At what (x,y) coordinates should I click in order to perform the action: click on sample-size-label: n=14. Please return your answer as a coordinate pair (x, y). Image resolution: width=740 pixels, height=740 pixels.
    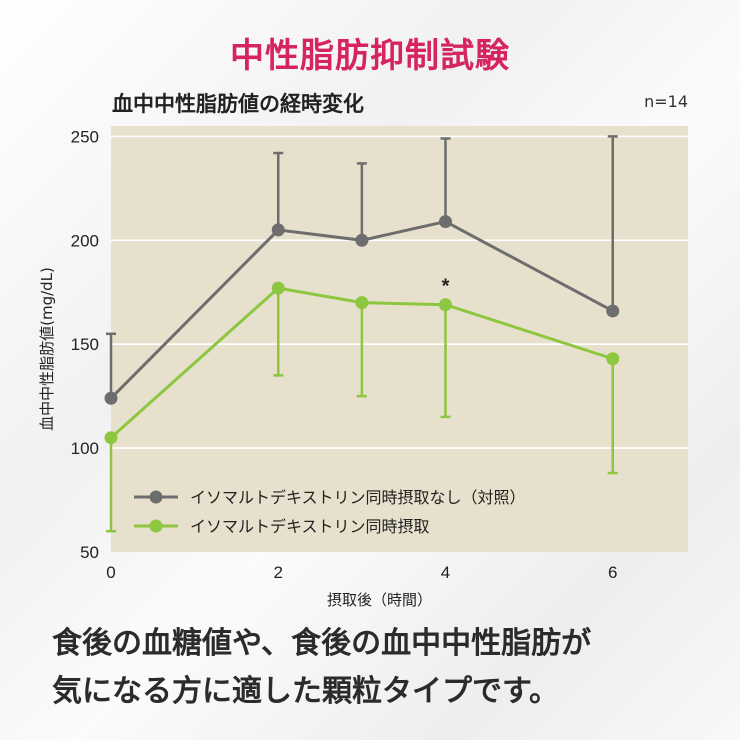
    Looking at the image, I should click on (666, 101).